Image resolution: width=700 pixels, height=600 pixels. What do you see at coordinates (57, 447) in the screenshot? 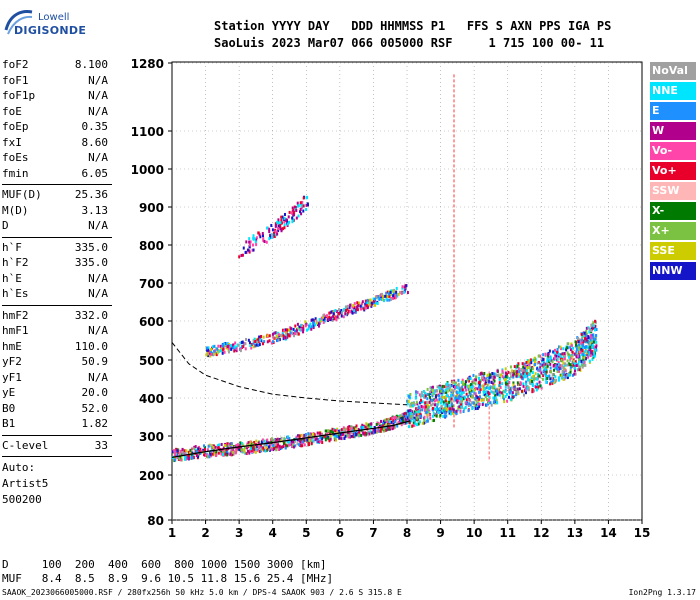
I see `param-row-clevel: C-level 33` at bounding box center [57, 447].